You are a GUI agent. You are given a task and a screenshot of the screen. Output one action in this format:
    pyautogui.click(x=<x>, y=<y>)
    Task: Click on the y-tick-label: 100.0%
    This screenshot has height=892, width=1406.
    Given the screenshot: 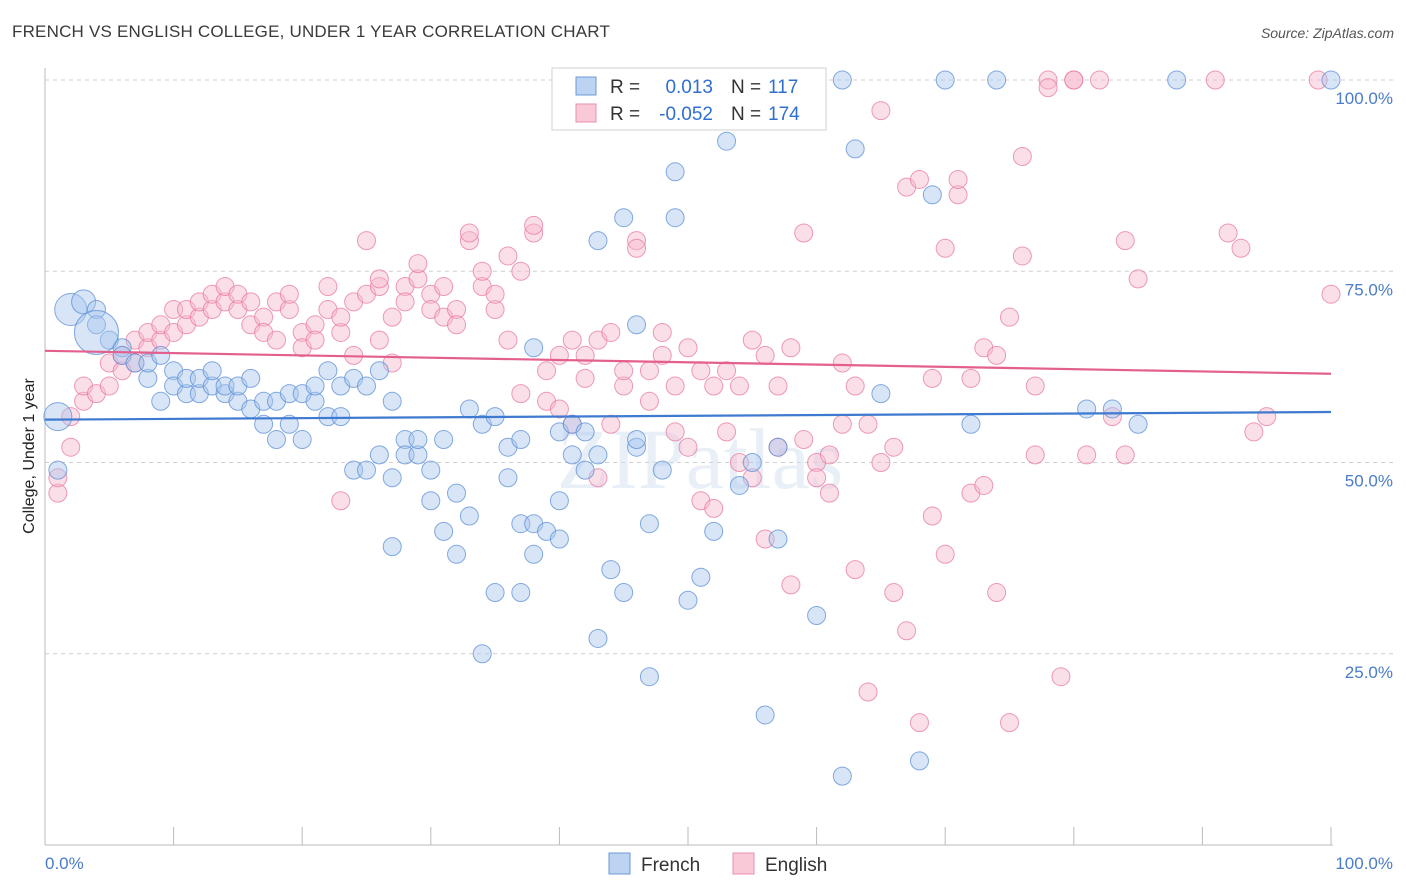 What is the action you would take?
    pyautogui.click(x=1364, y=98)
    